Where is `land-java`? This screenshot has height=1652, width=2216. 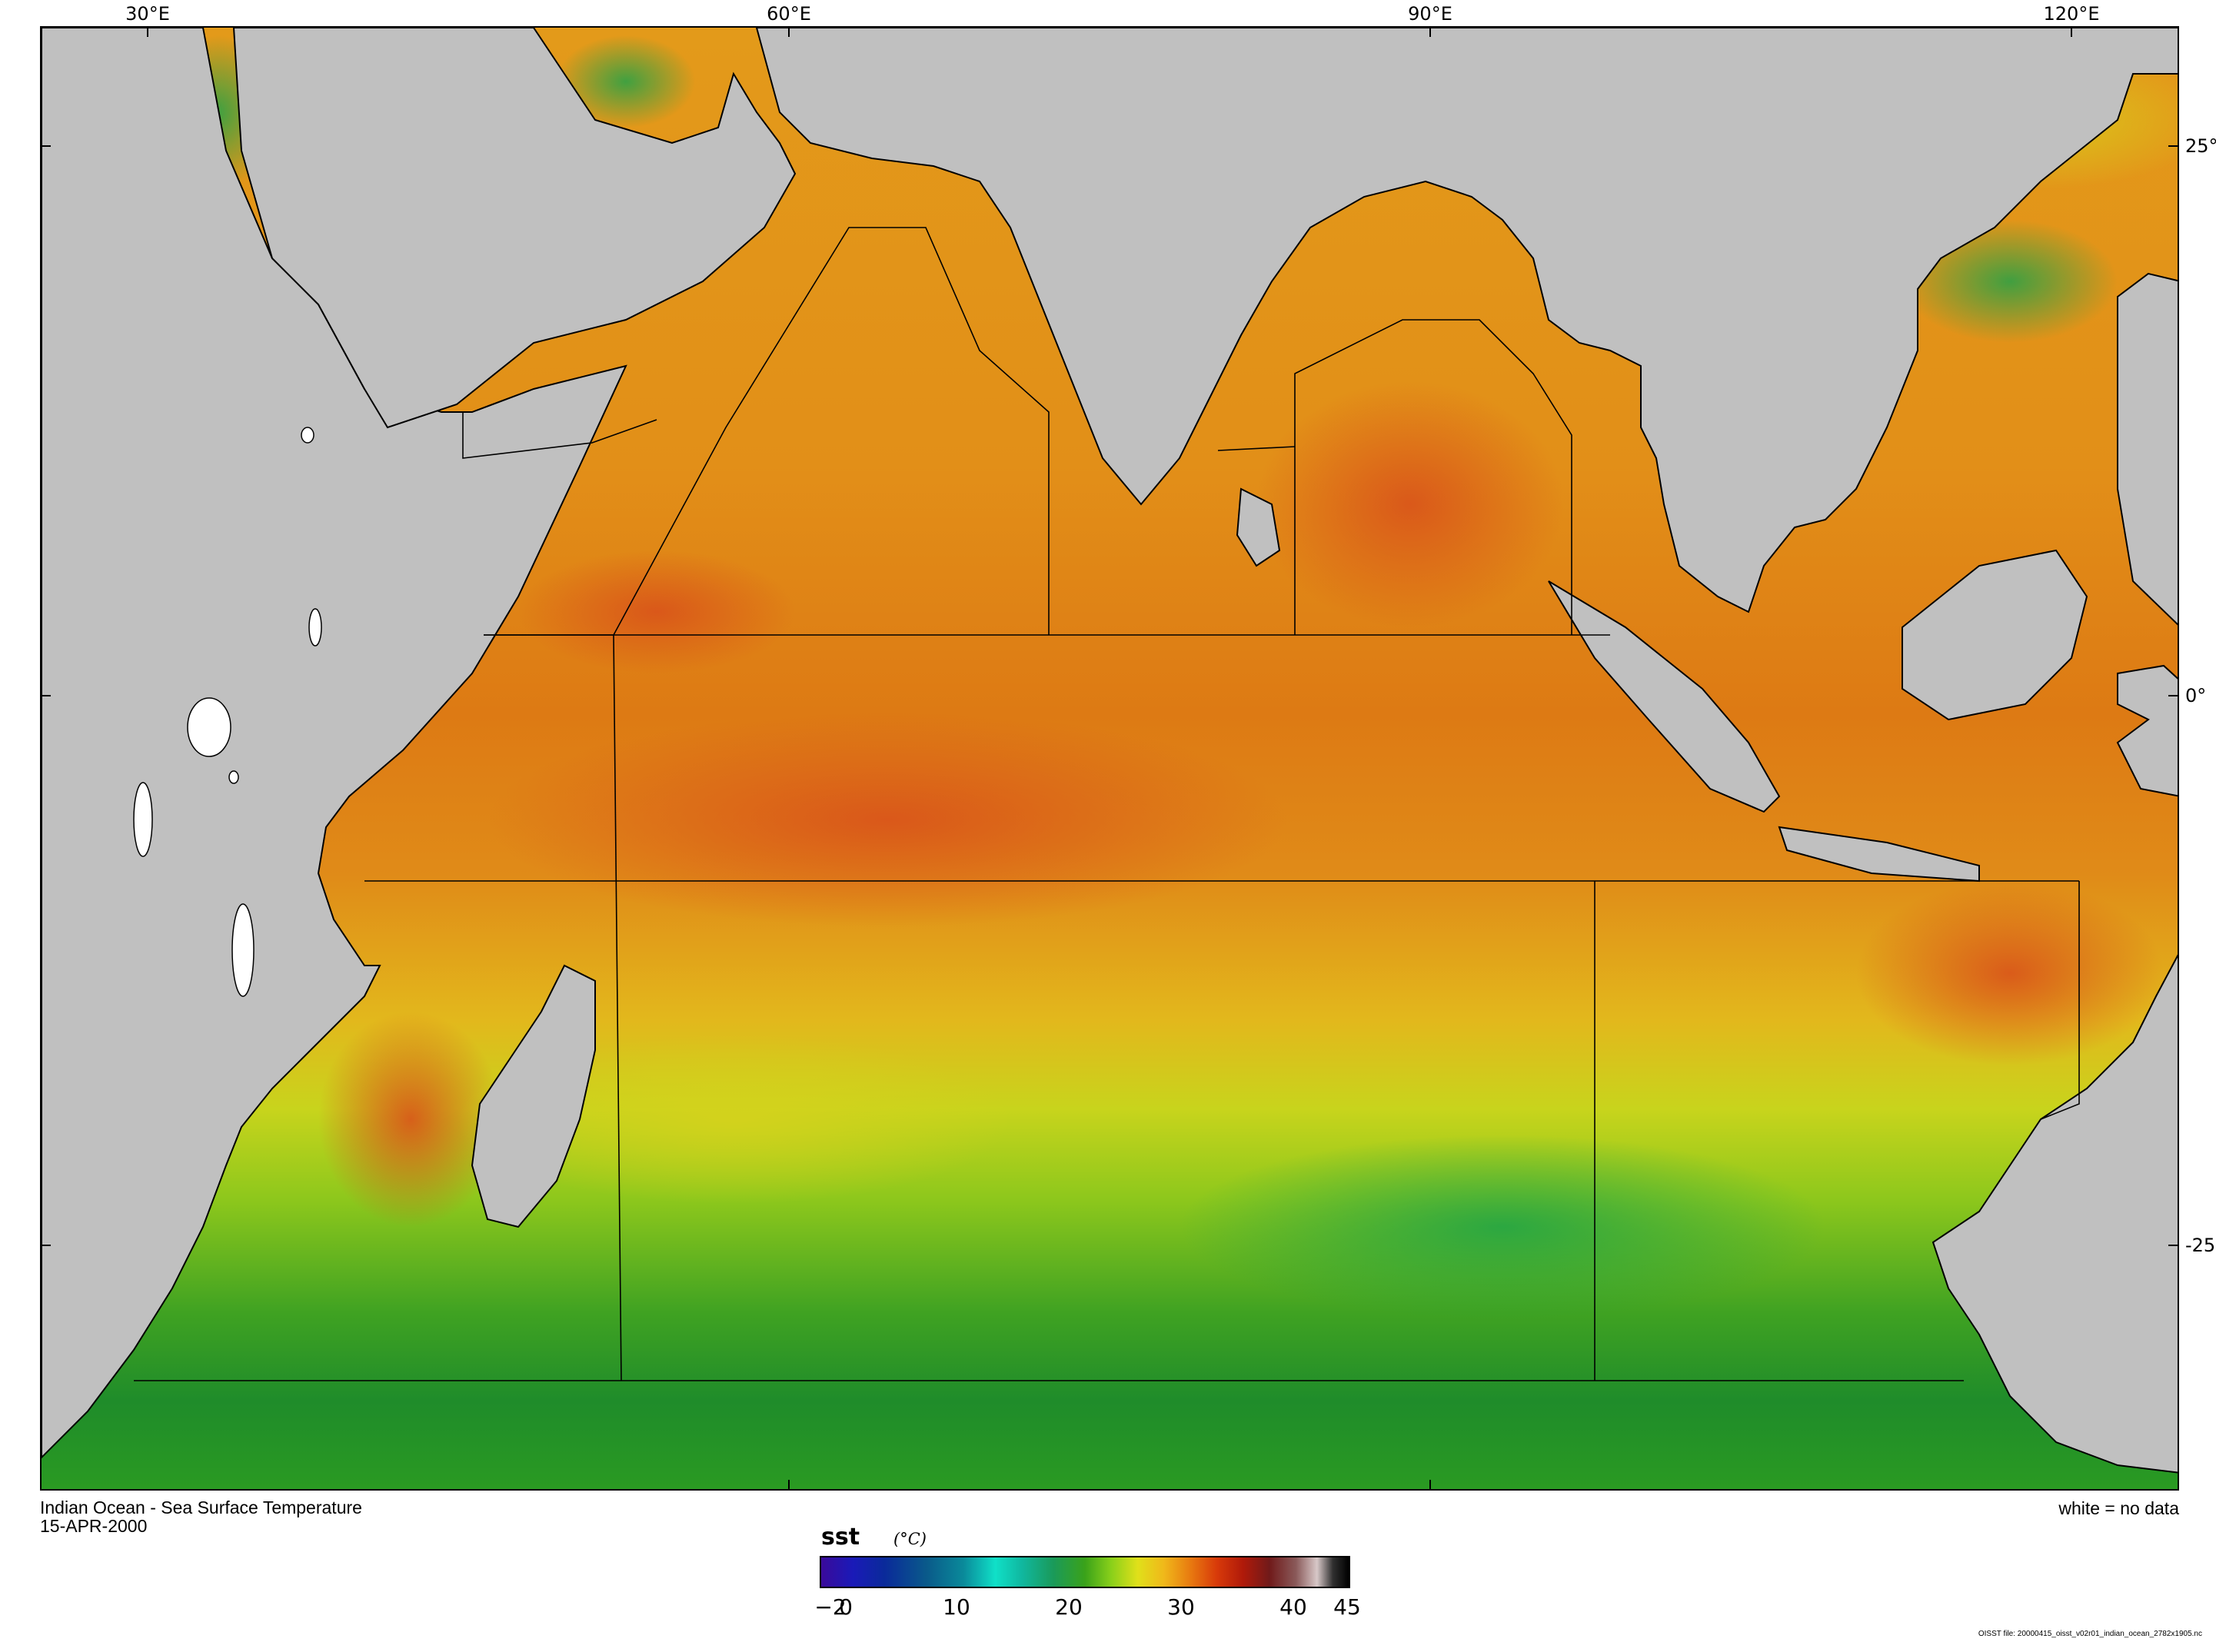 land-java is located at coordinates (1879, 855).